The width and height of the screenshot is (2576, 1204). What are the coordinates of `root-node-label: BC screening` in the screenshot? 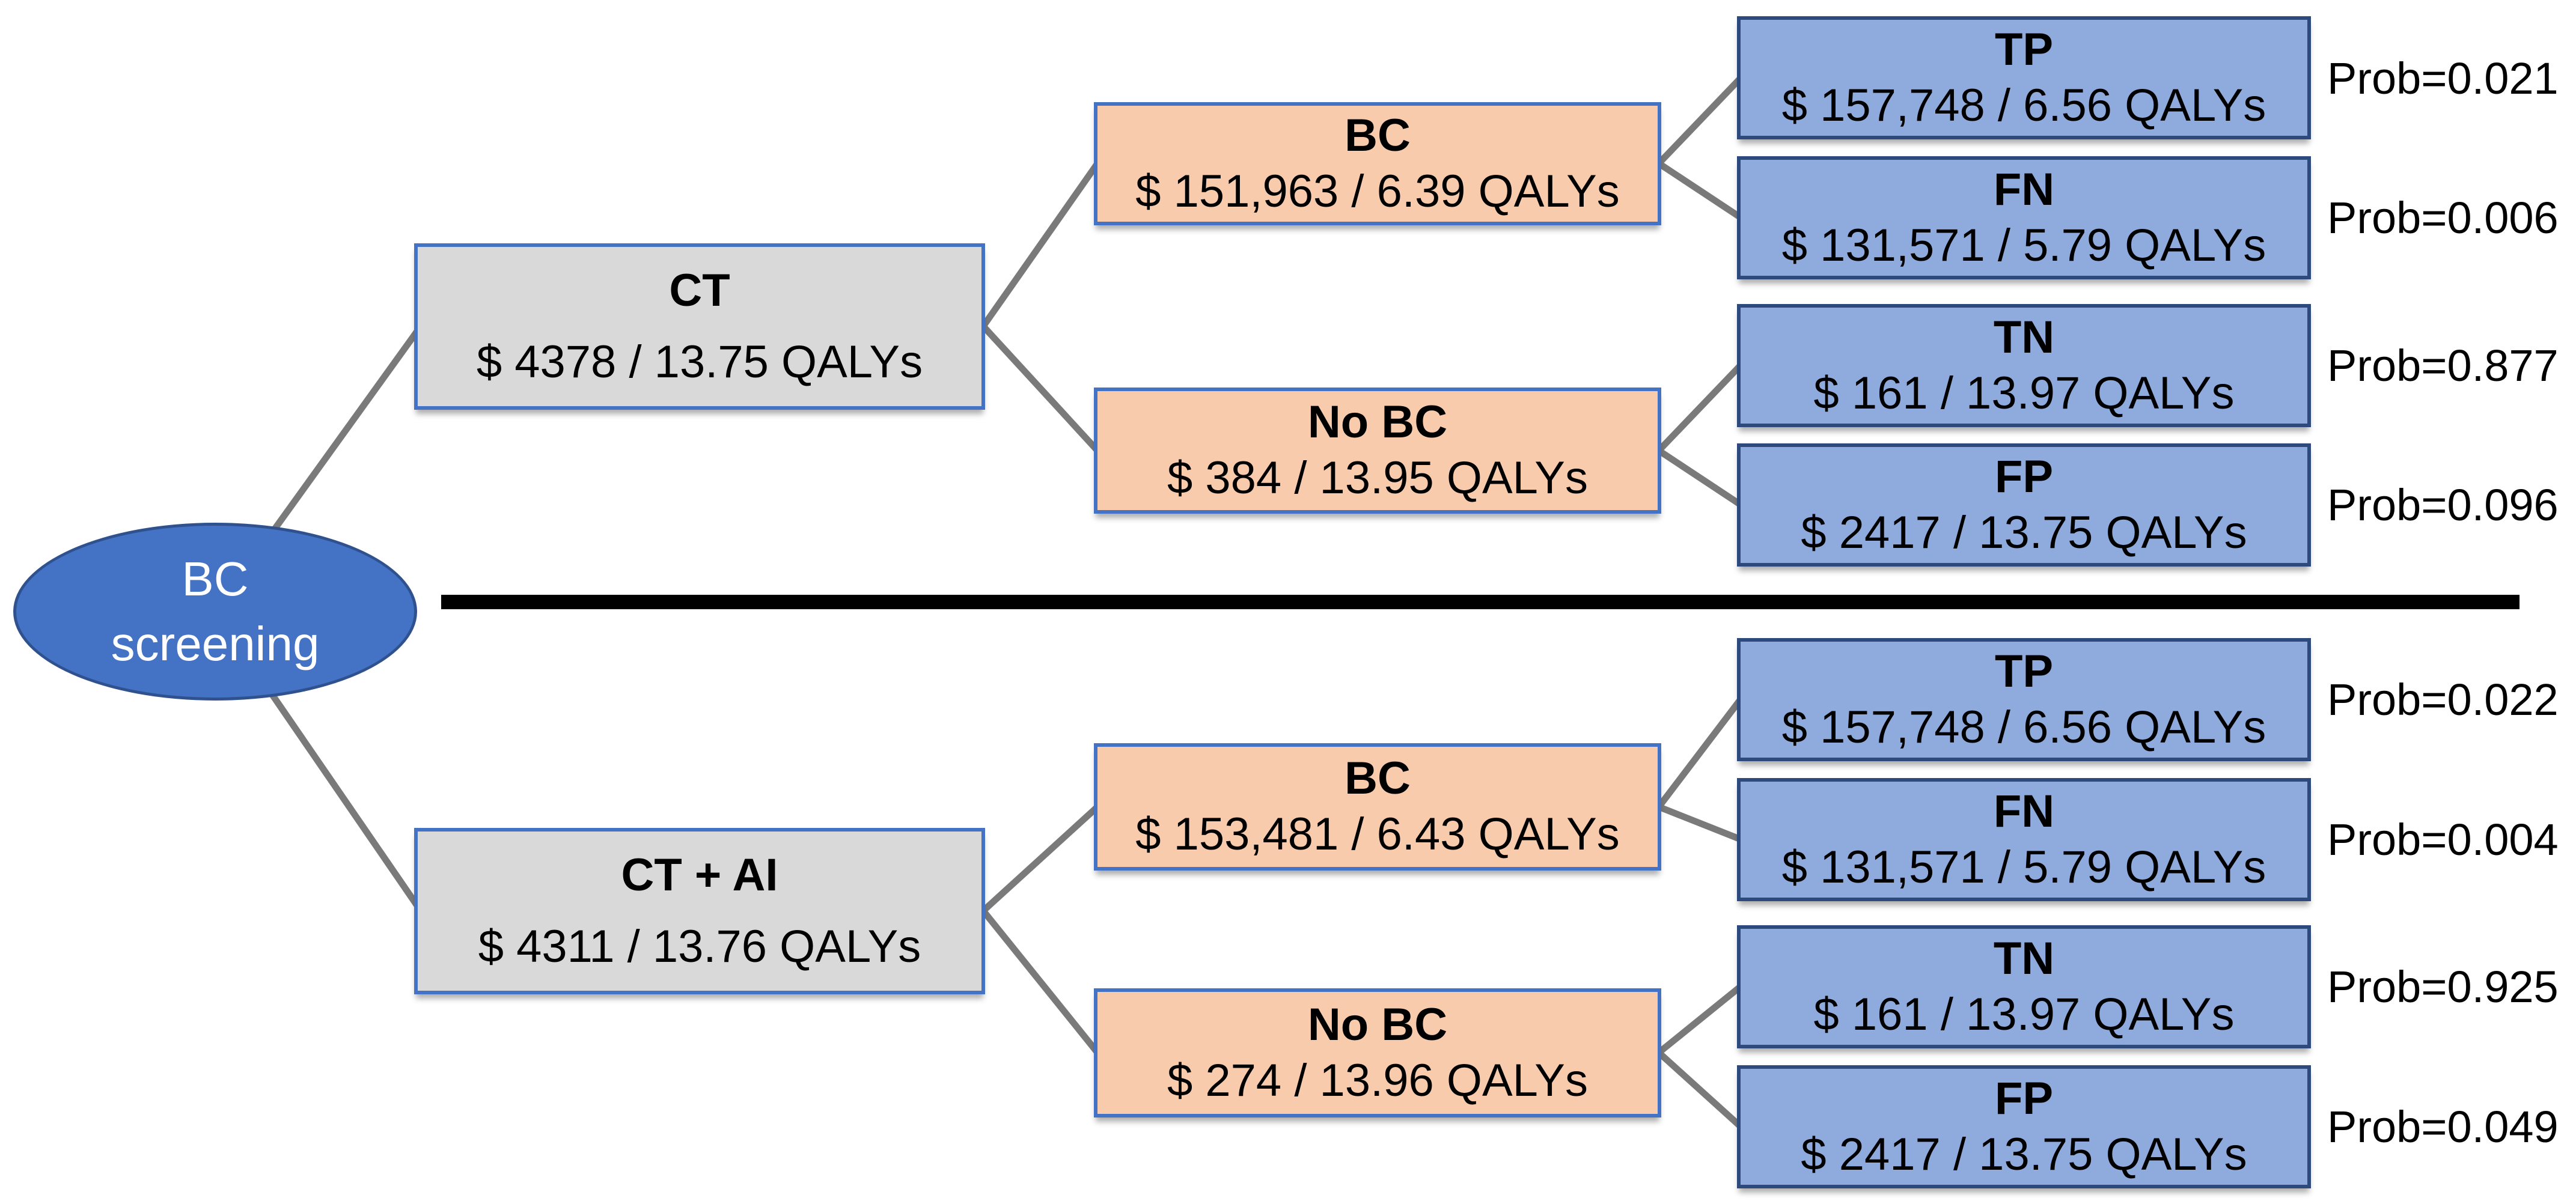 It's located at (215, 611).